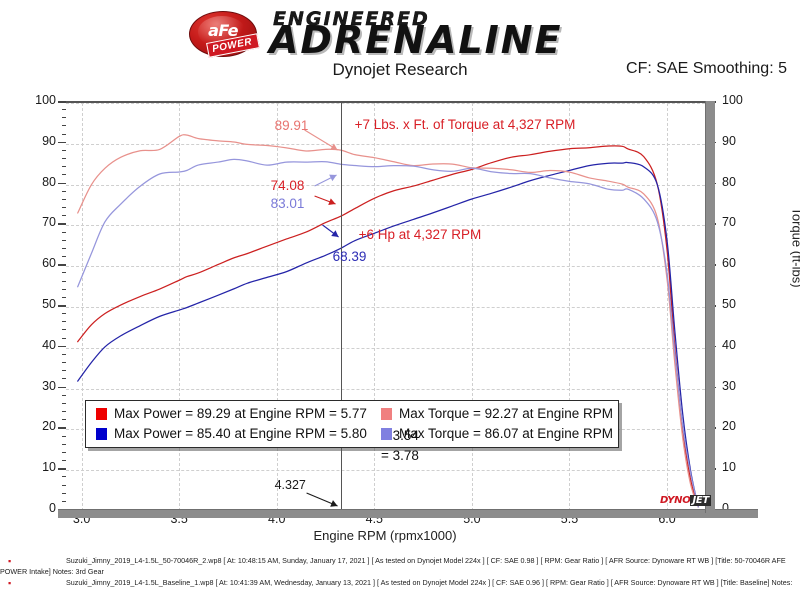 Image resolution: width=800 pixels, height=600 pixels. What do you see at coordinates (729, 140) in the screenshot?
I see `y-axis-right-tick-label: 90` at bounding box center [729, 140].